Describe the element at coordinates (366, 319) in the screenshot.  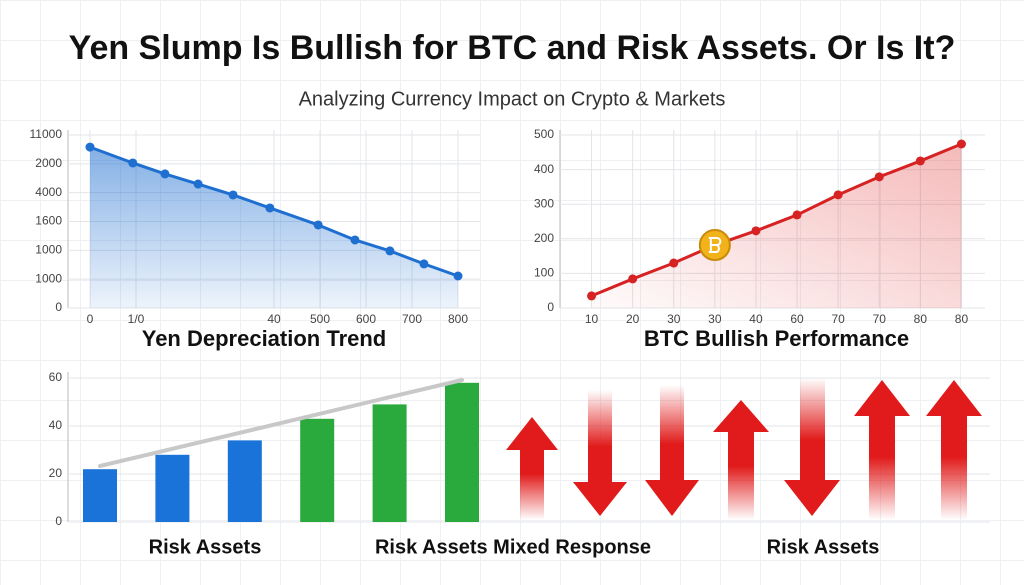
I see `x-tick-label: 600` at that location.